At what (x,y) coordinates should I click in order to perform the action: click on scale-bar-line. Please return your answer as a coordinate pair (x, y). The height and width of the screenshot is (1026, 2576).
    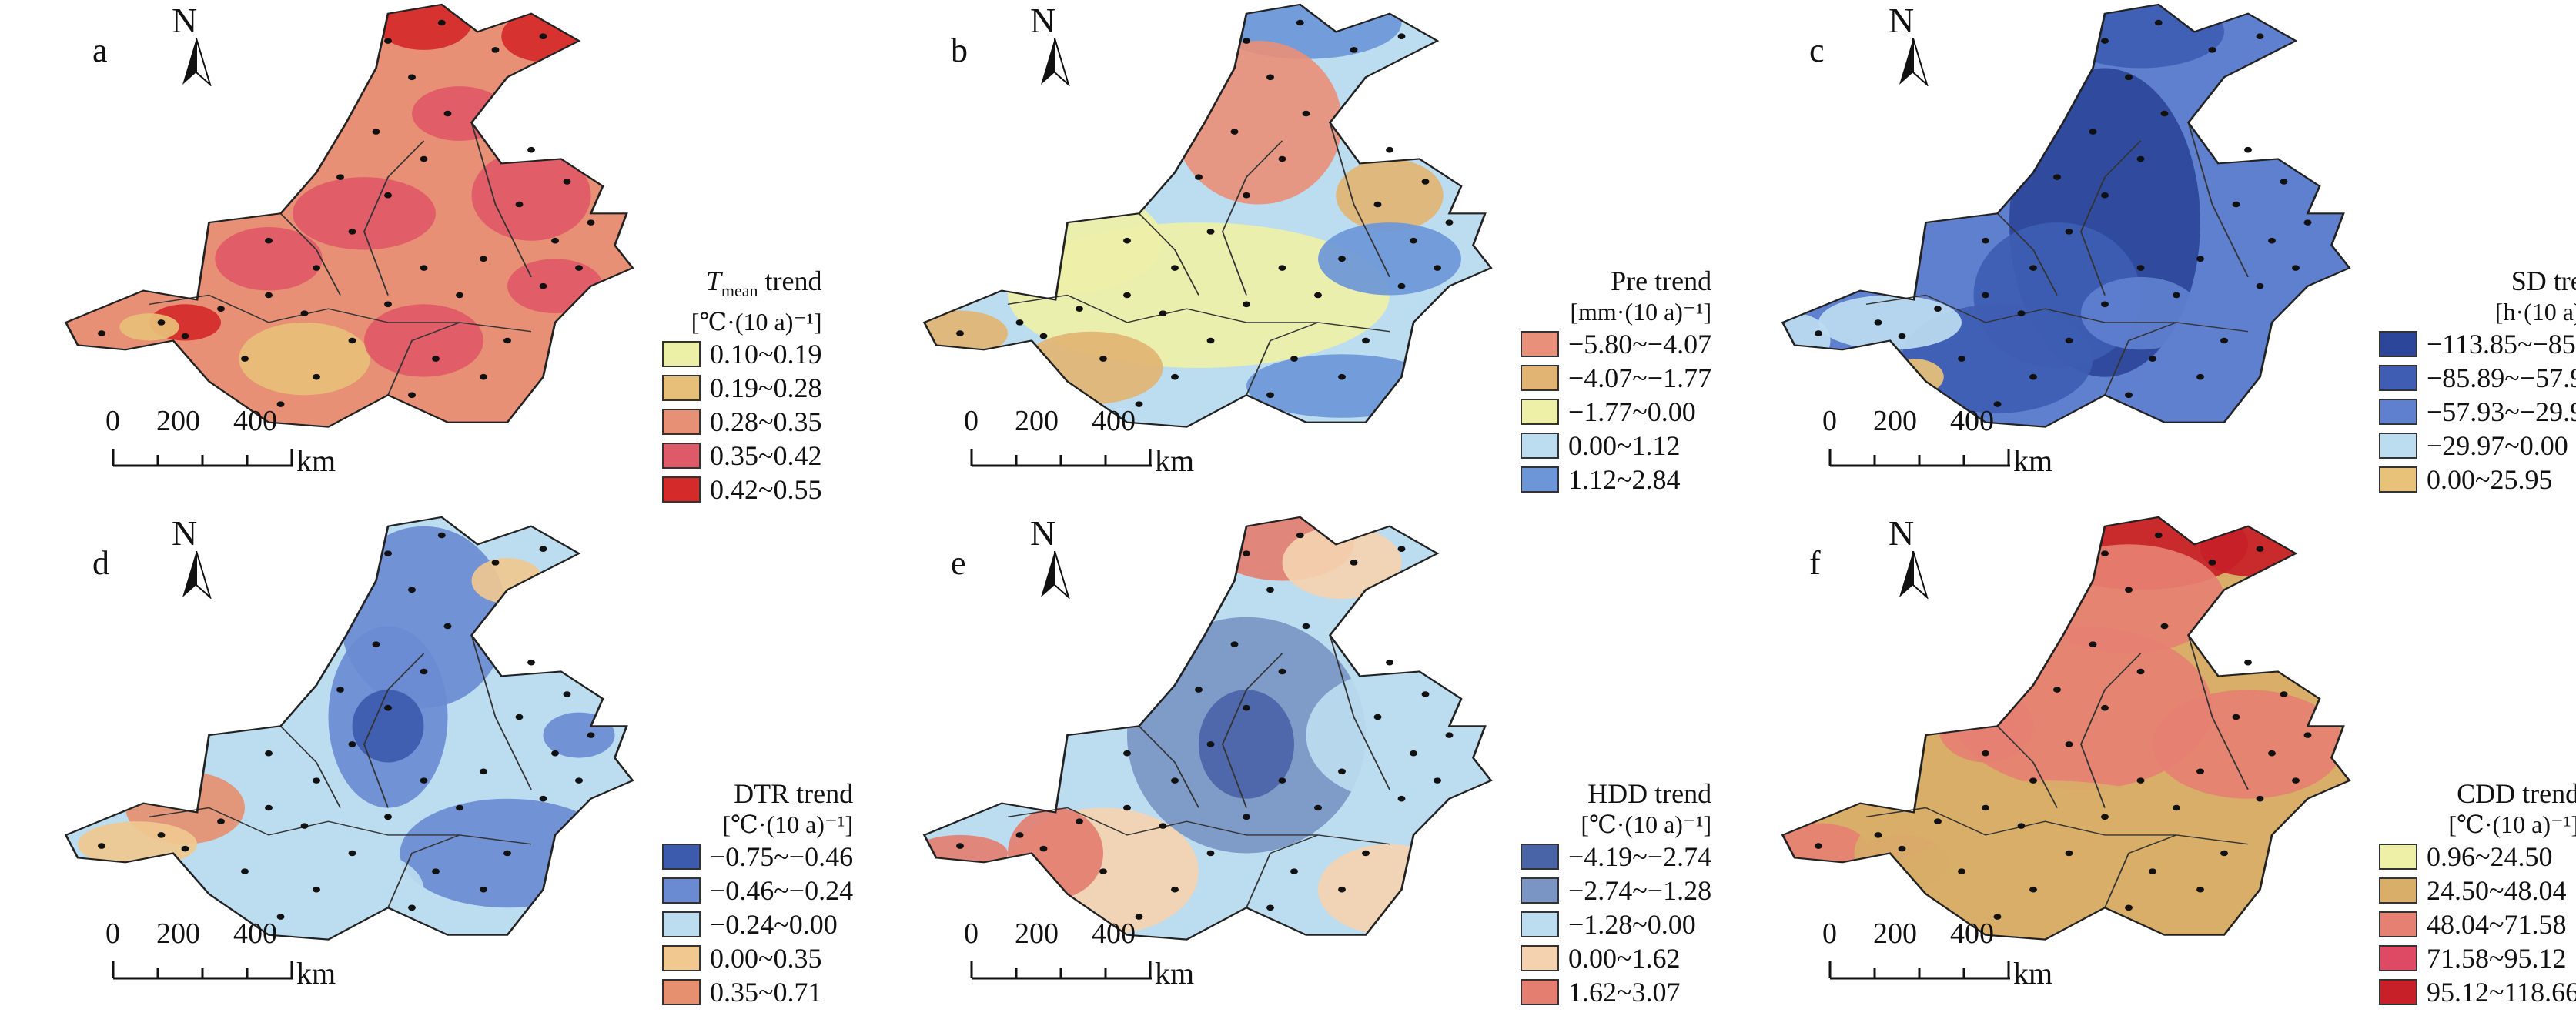
    Looking at the image, I should click on (1061, 458).